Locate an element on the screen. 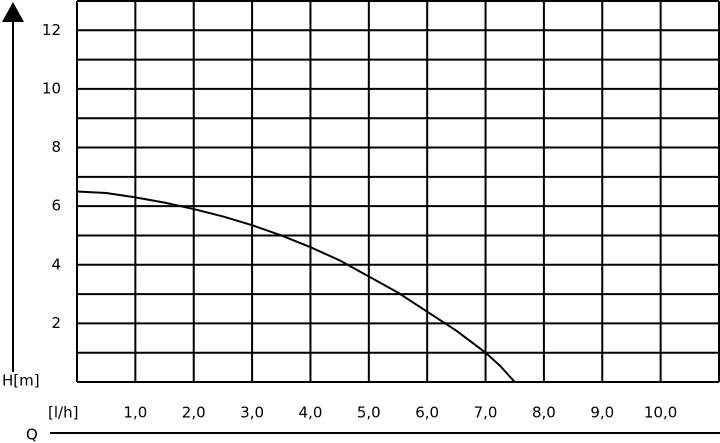  x-axis-label: Q is located at coordinates (32, 434).